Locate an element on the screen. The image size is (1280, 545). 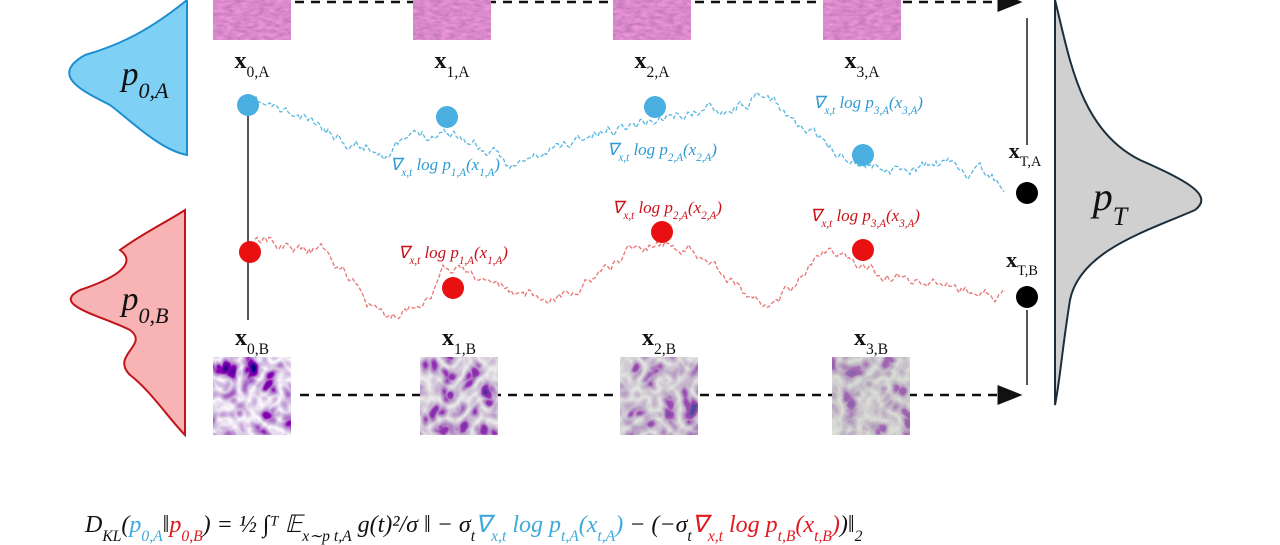
trajectory is located at coordinates (627, 142).